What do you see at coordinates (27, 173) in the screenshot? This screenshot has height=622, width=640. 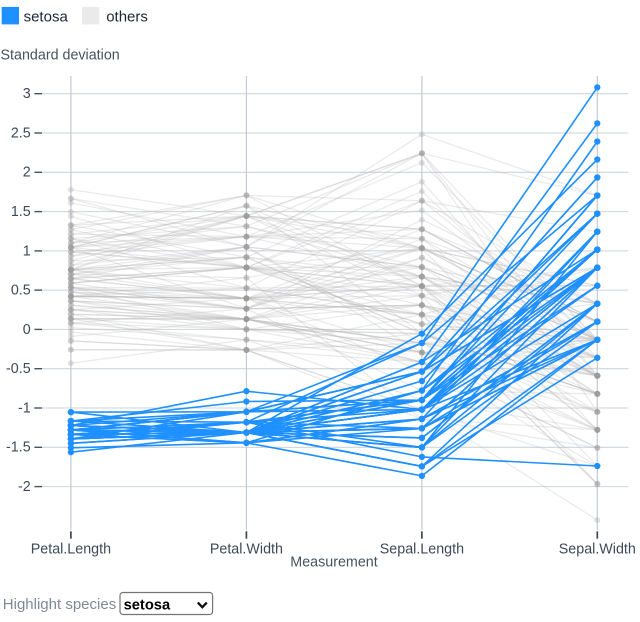 I see `svg-text: 2` at bounding box center [27, 173].